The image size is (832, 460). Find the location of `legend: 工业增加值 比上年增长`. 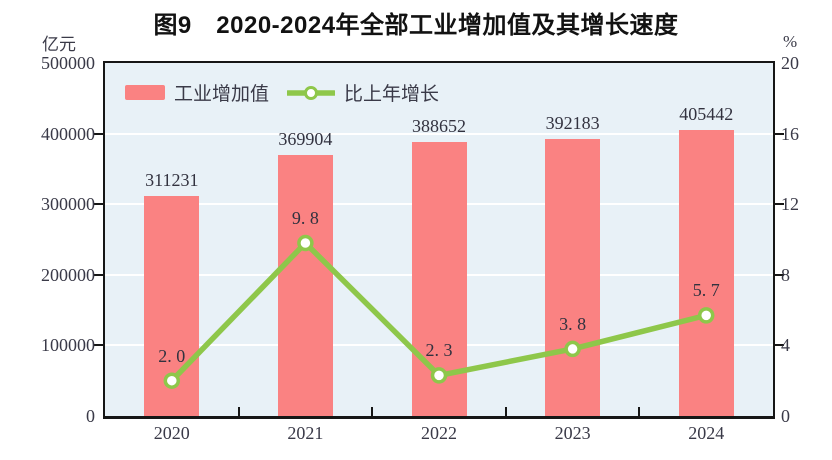

legend: 工业增加值 比上年增长 is located at coordinates (282, 92).